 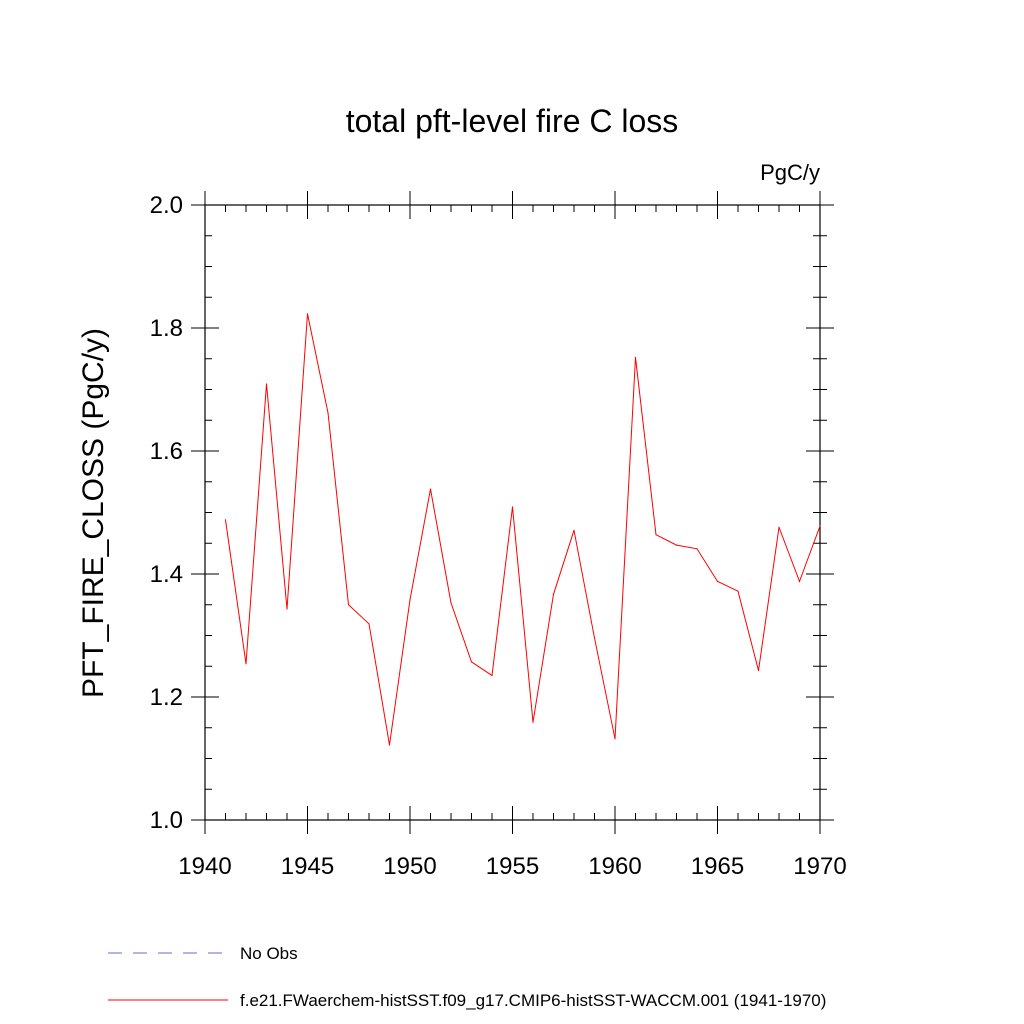 I want to click on x-tick-label: 1965, so click(x=717, y=866).